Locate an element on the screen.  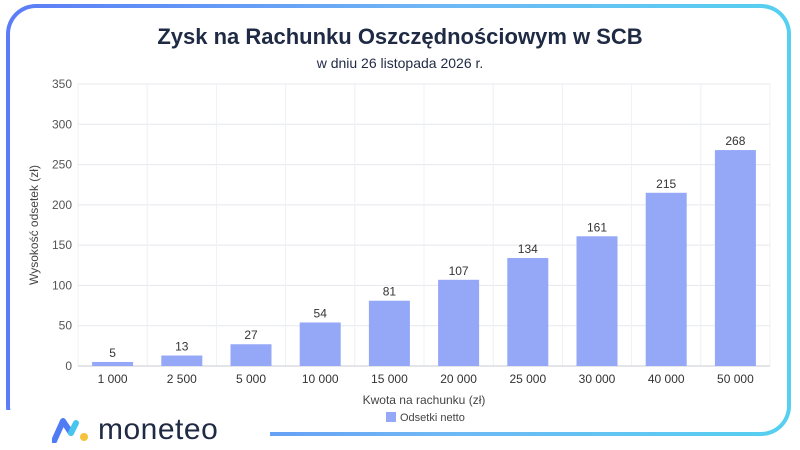
x-tick-label: 5 000 is located at coordinates (251, 379).